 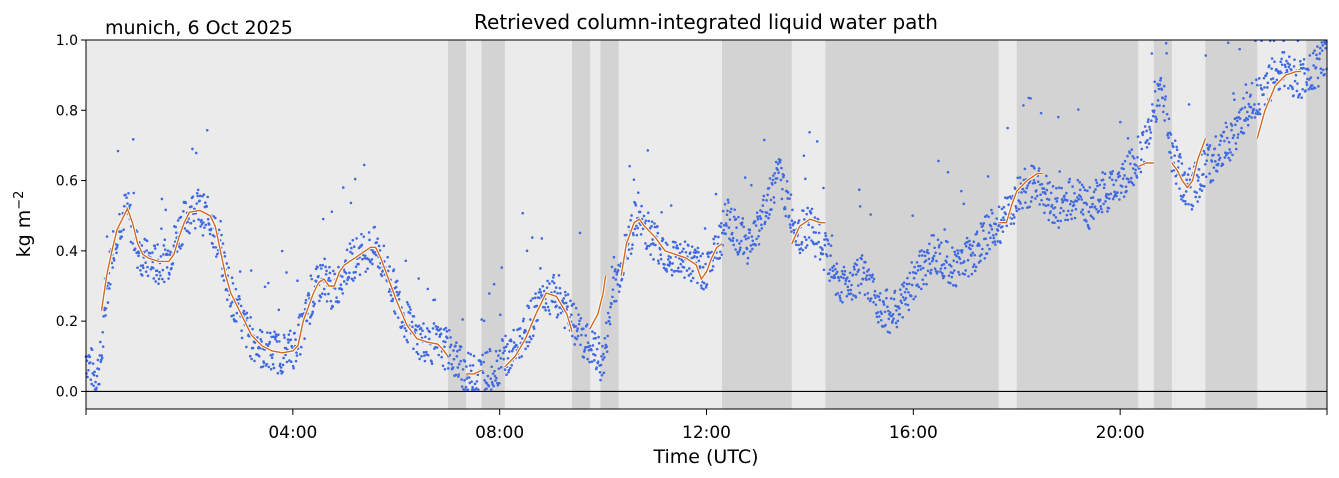 I want to click on x-tick-label: 20:00, so click(x=1120, y=433).